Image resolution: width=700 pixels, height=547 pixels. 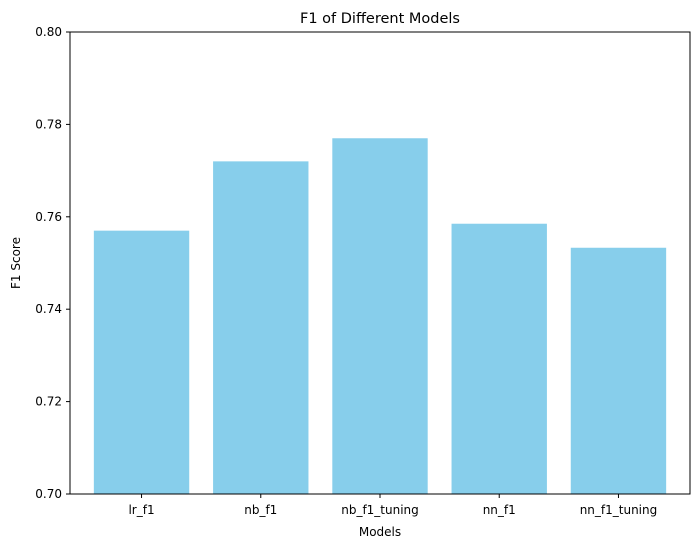 I want to click on y-tick-label: 0.76, so click(x=48, y=217).